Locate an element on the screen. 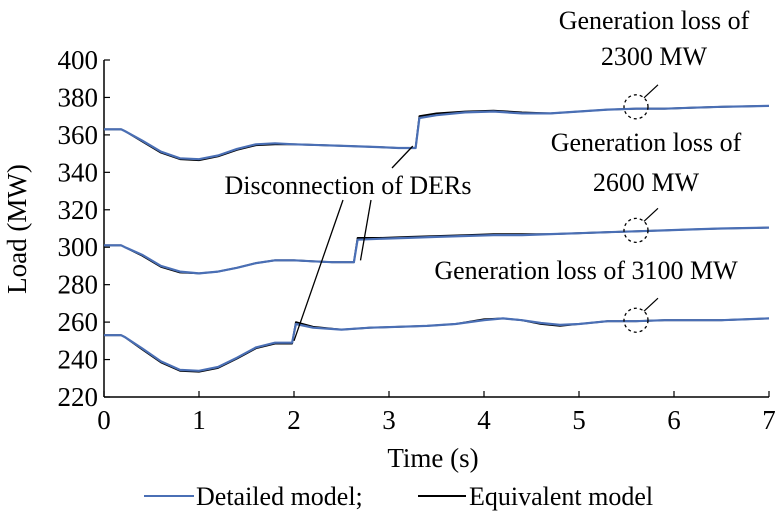 The width and height of the screenshot is (783, 518). y-tick-label: 380 is located at coordinates (78, 97).